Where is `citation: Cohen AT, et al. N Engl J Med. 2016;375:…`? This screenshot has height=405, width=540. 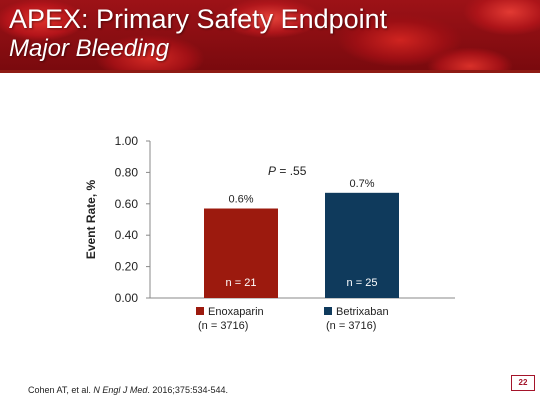
citation: Cohen AT, et al. N Engl J Med. 2016;375:… is located at coordinates (128, 390).